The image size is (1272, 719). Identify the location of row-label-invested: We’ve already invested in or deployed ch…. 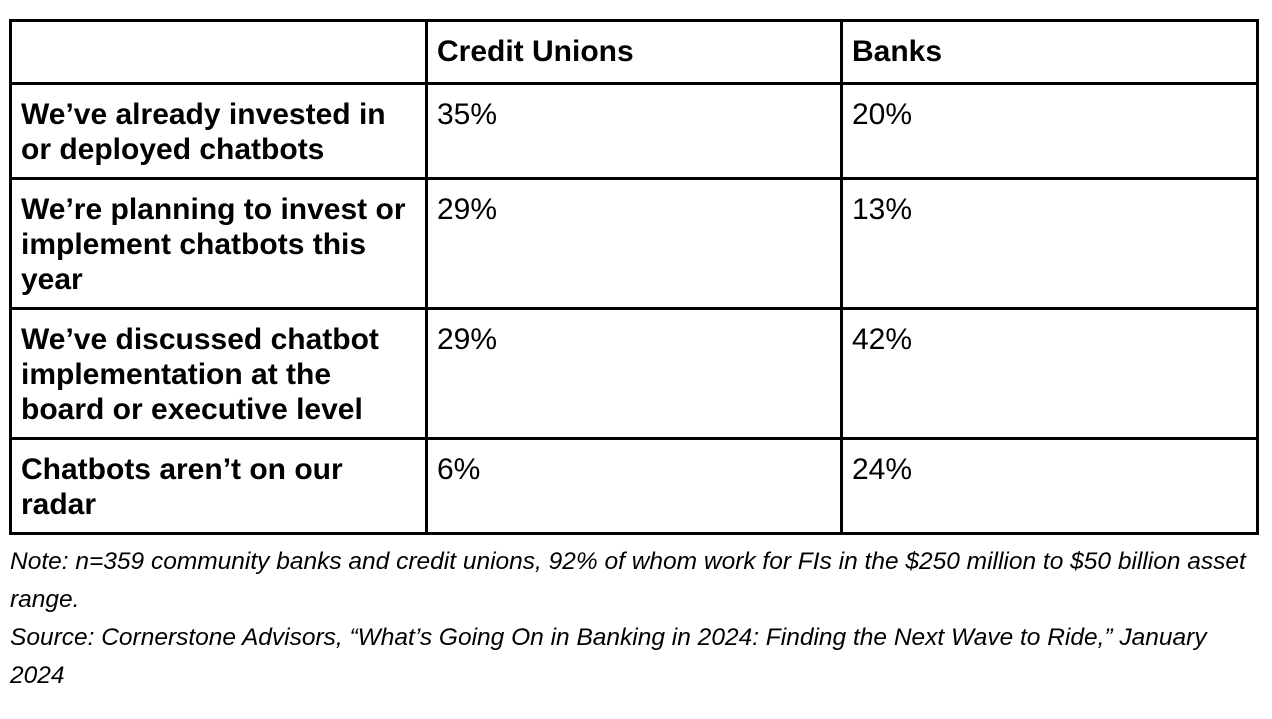
(218, 131).